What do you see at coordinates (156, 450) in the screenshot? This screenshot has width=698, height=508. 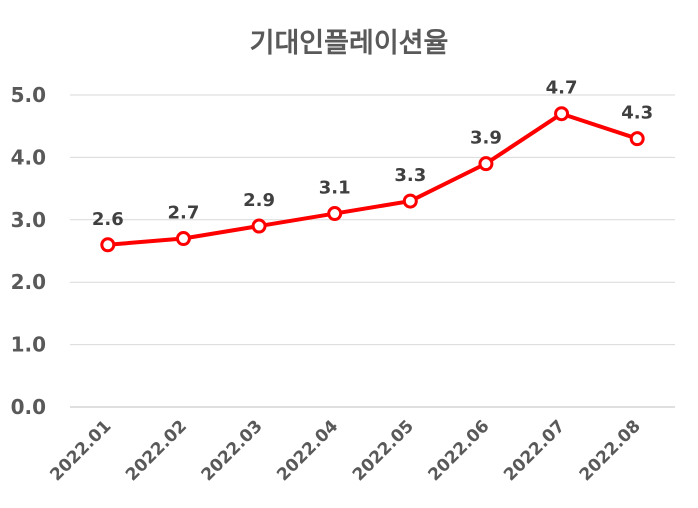 I see `x-tick-label: 2022.02` at bounding box center [156, 450].